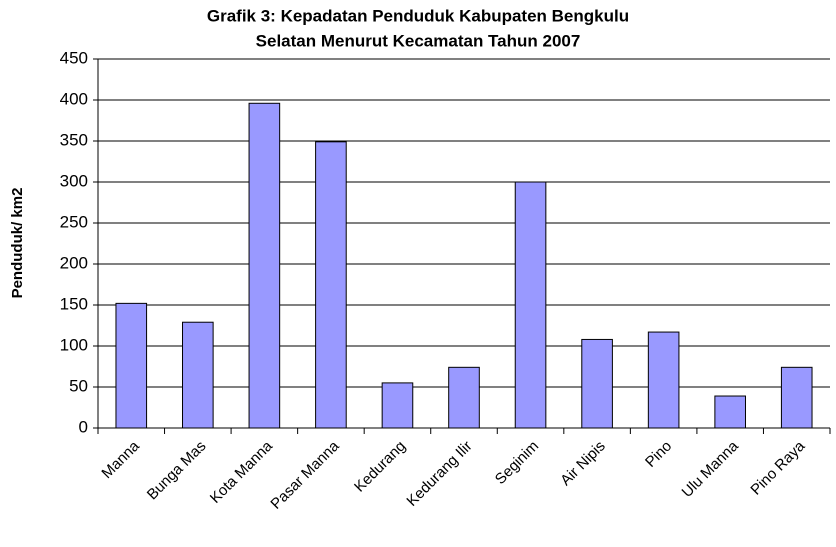 The image size is (836, 547). What do you see at coordinates (74, 344) in the screenshot?
I see `y-tick-label: 100` at bounding box center [74, 344].